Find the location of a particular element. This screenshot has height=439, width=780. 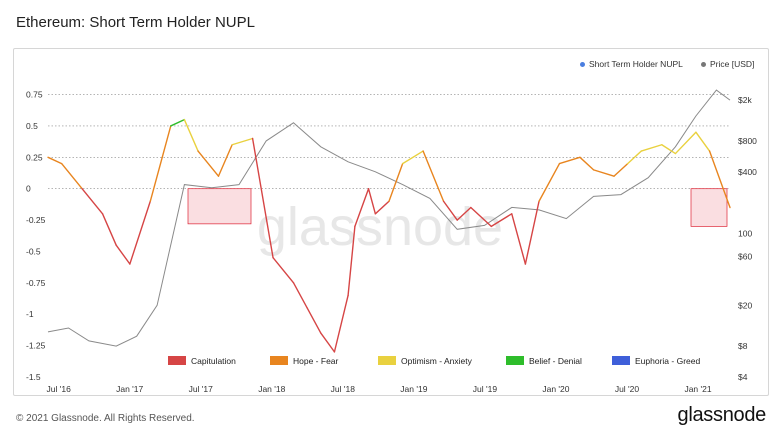

y-right-tick-label: $400 is located at coordinates (747, 172).